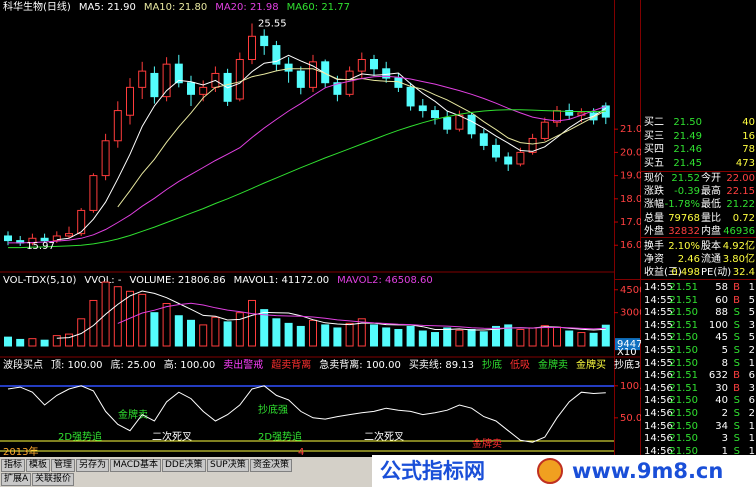  Describe the element at coordinates (711, 178) in the screenshot. I see `quote-cell: 今开` at that location.